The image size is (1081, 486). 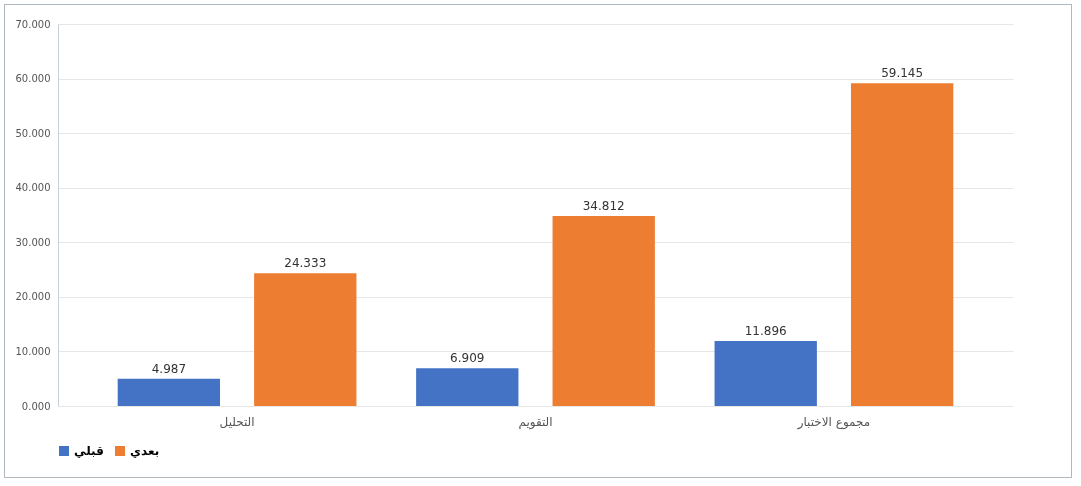 What do you see at coordinates (305, 263) in the screenshot?
I see `data-label: 24.333` at bounding box center [305, 263].